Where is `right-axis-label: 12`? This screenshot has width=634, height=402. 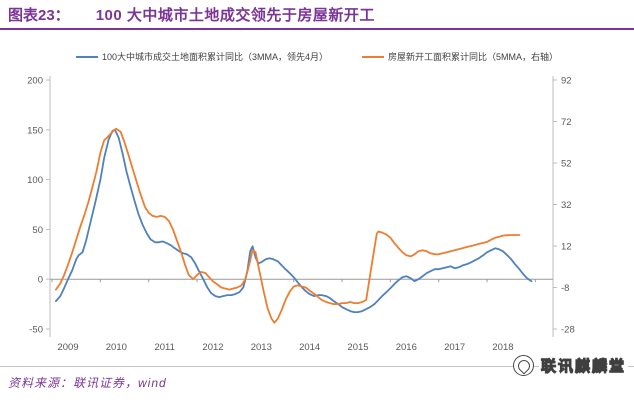
right-axis-label: 12 is located at coordinates (566, 247).